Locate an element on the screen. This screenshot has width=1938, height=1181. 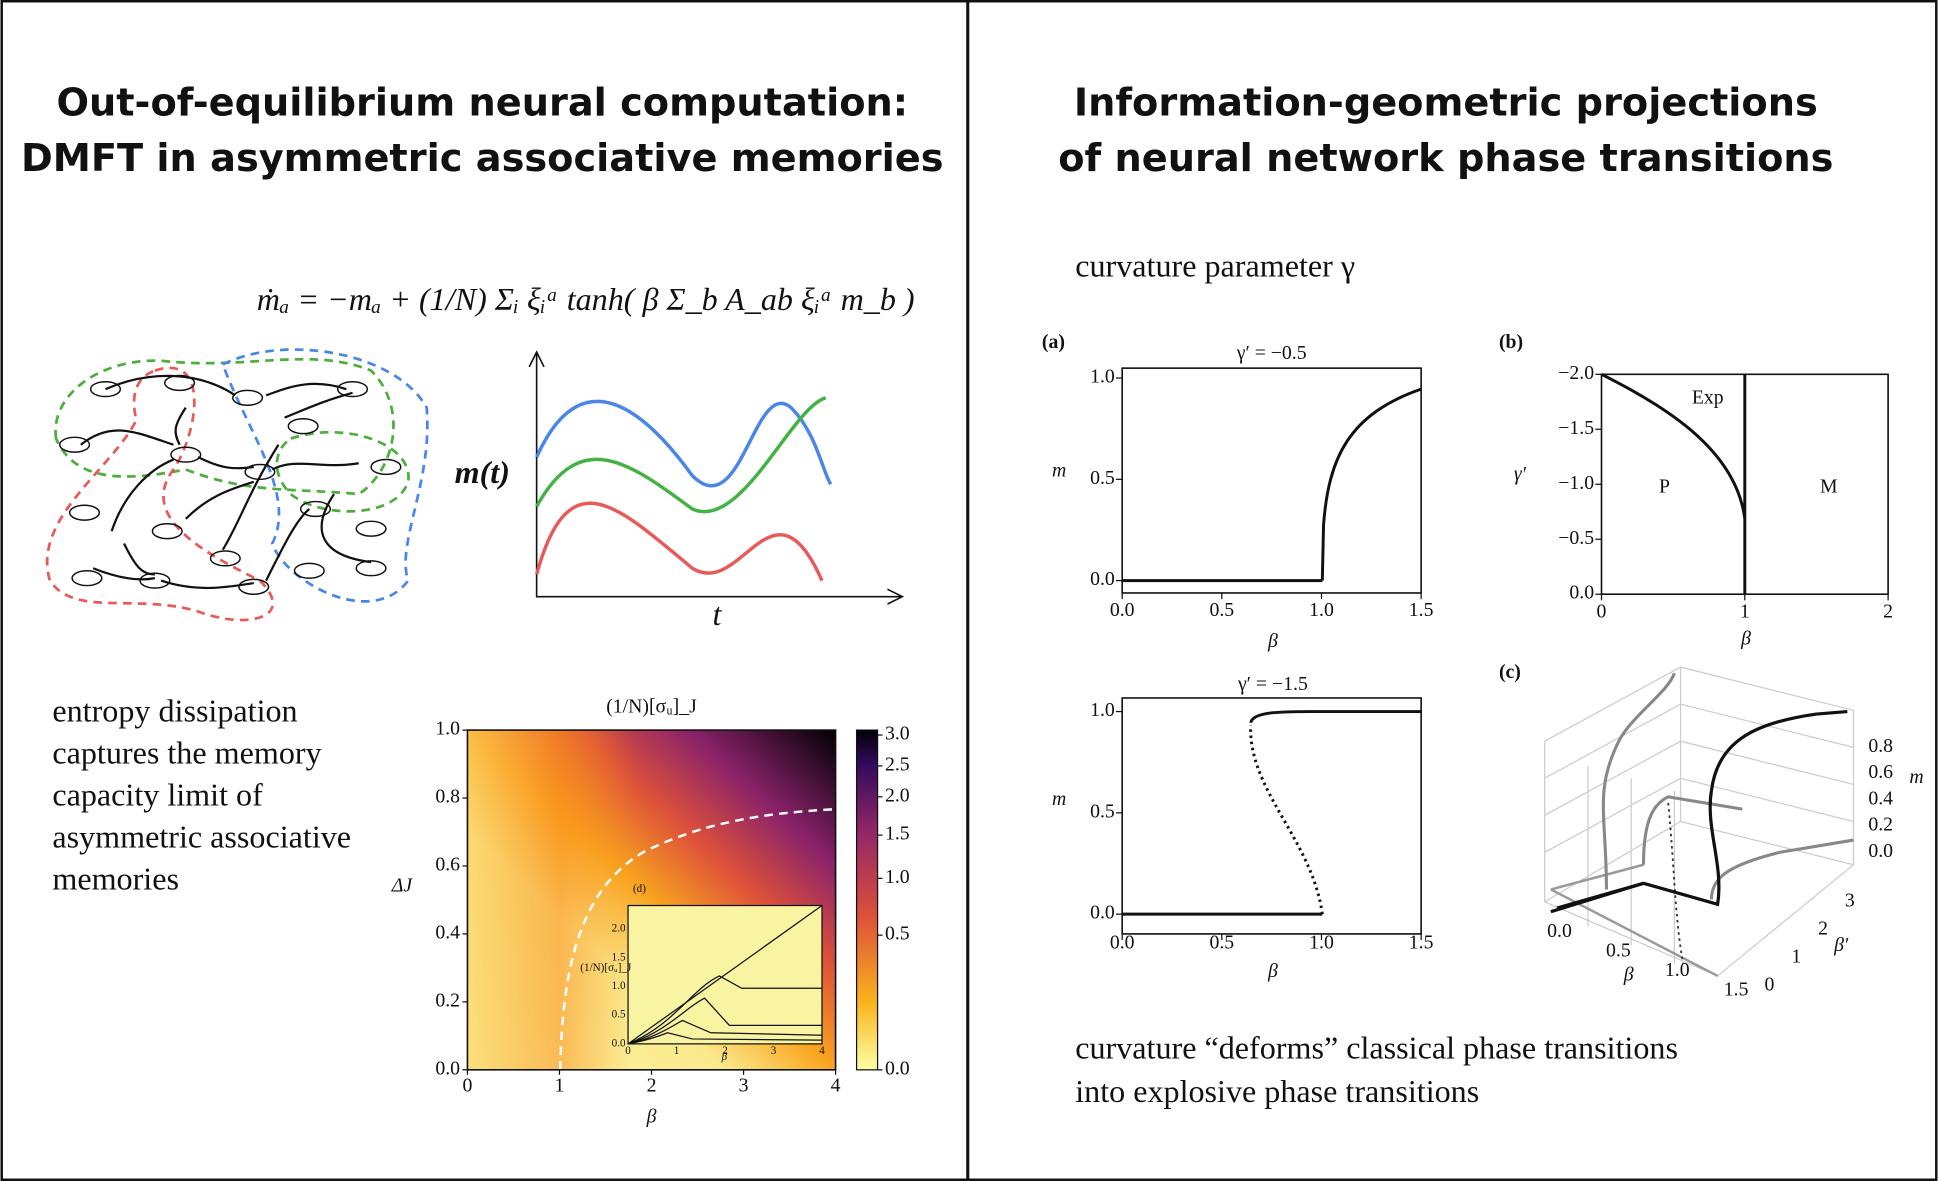
axis-label: t is located at coordinates (718, 614).